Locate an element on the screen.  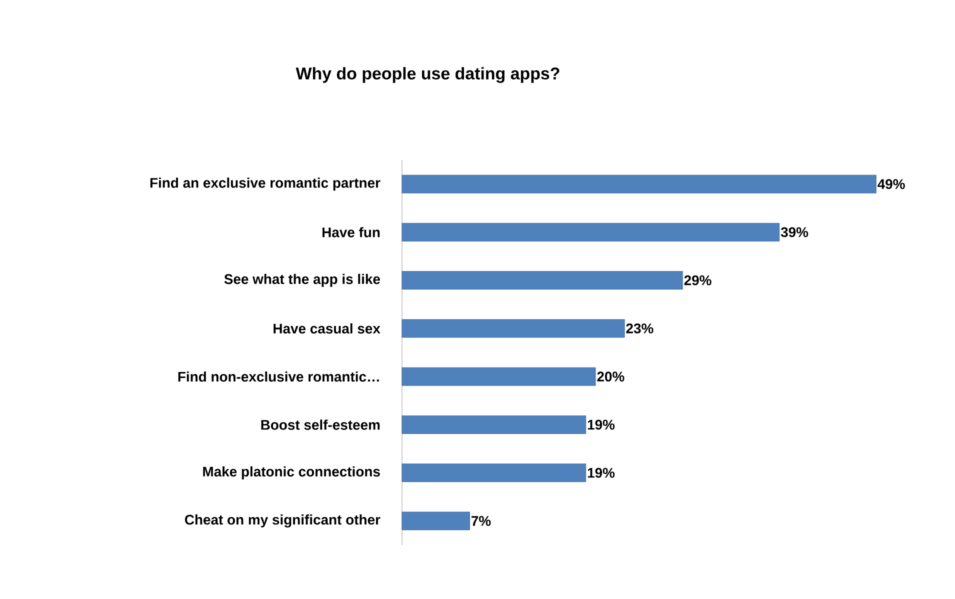
y-tick-label: Boost self-esteem is located at coordinates (320, 425).